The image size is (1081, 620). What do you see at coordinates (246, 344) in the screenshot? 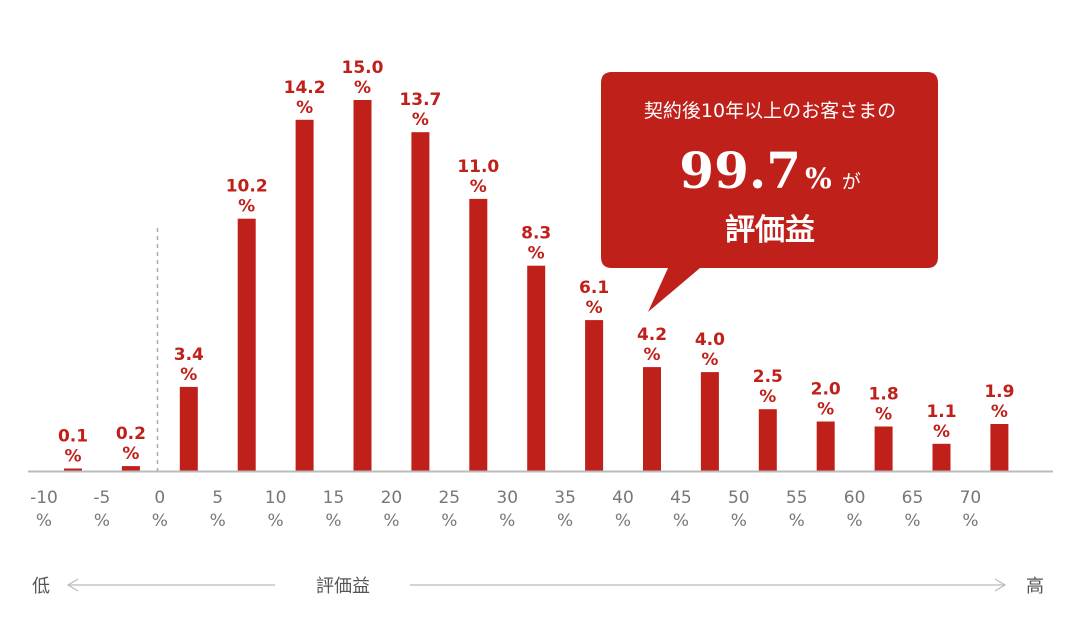
I see `bar-5%` at bounding box center [246, 344].